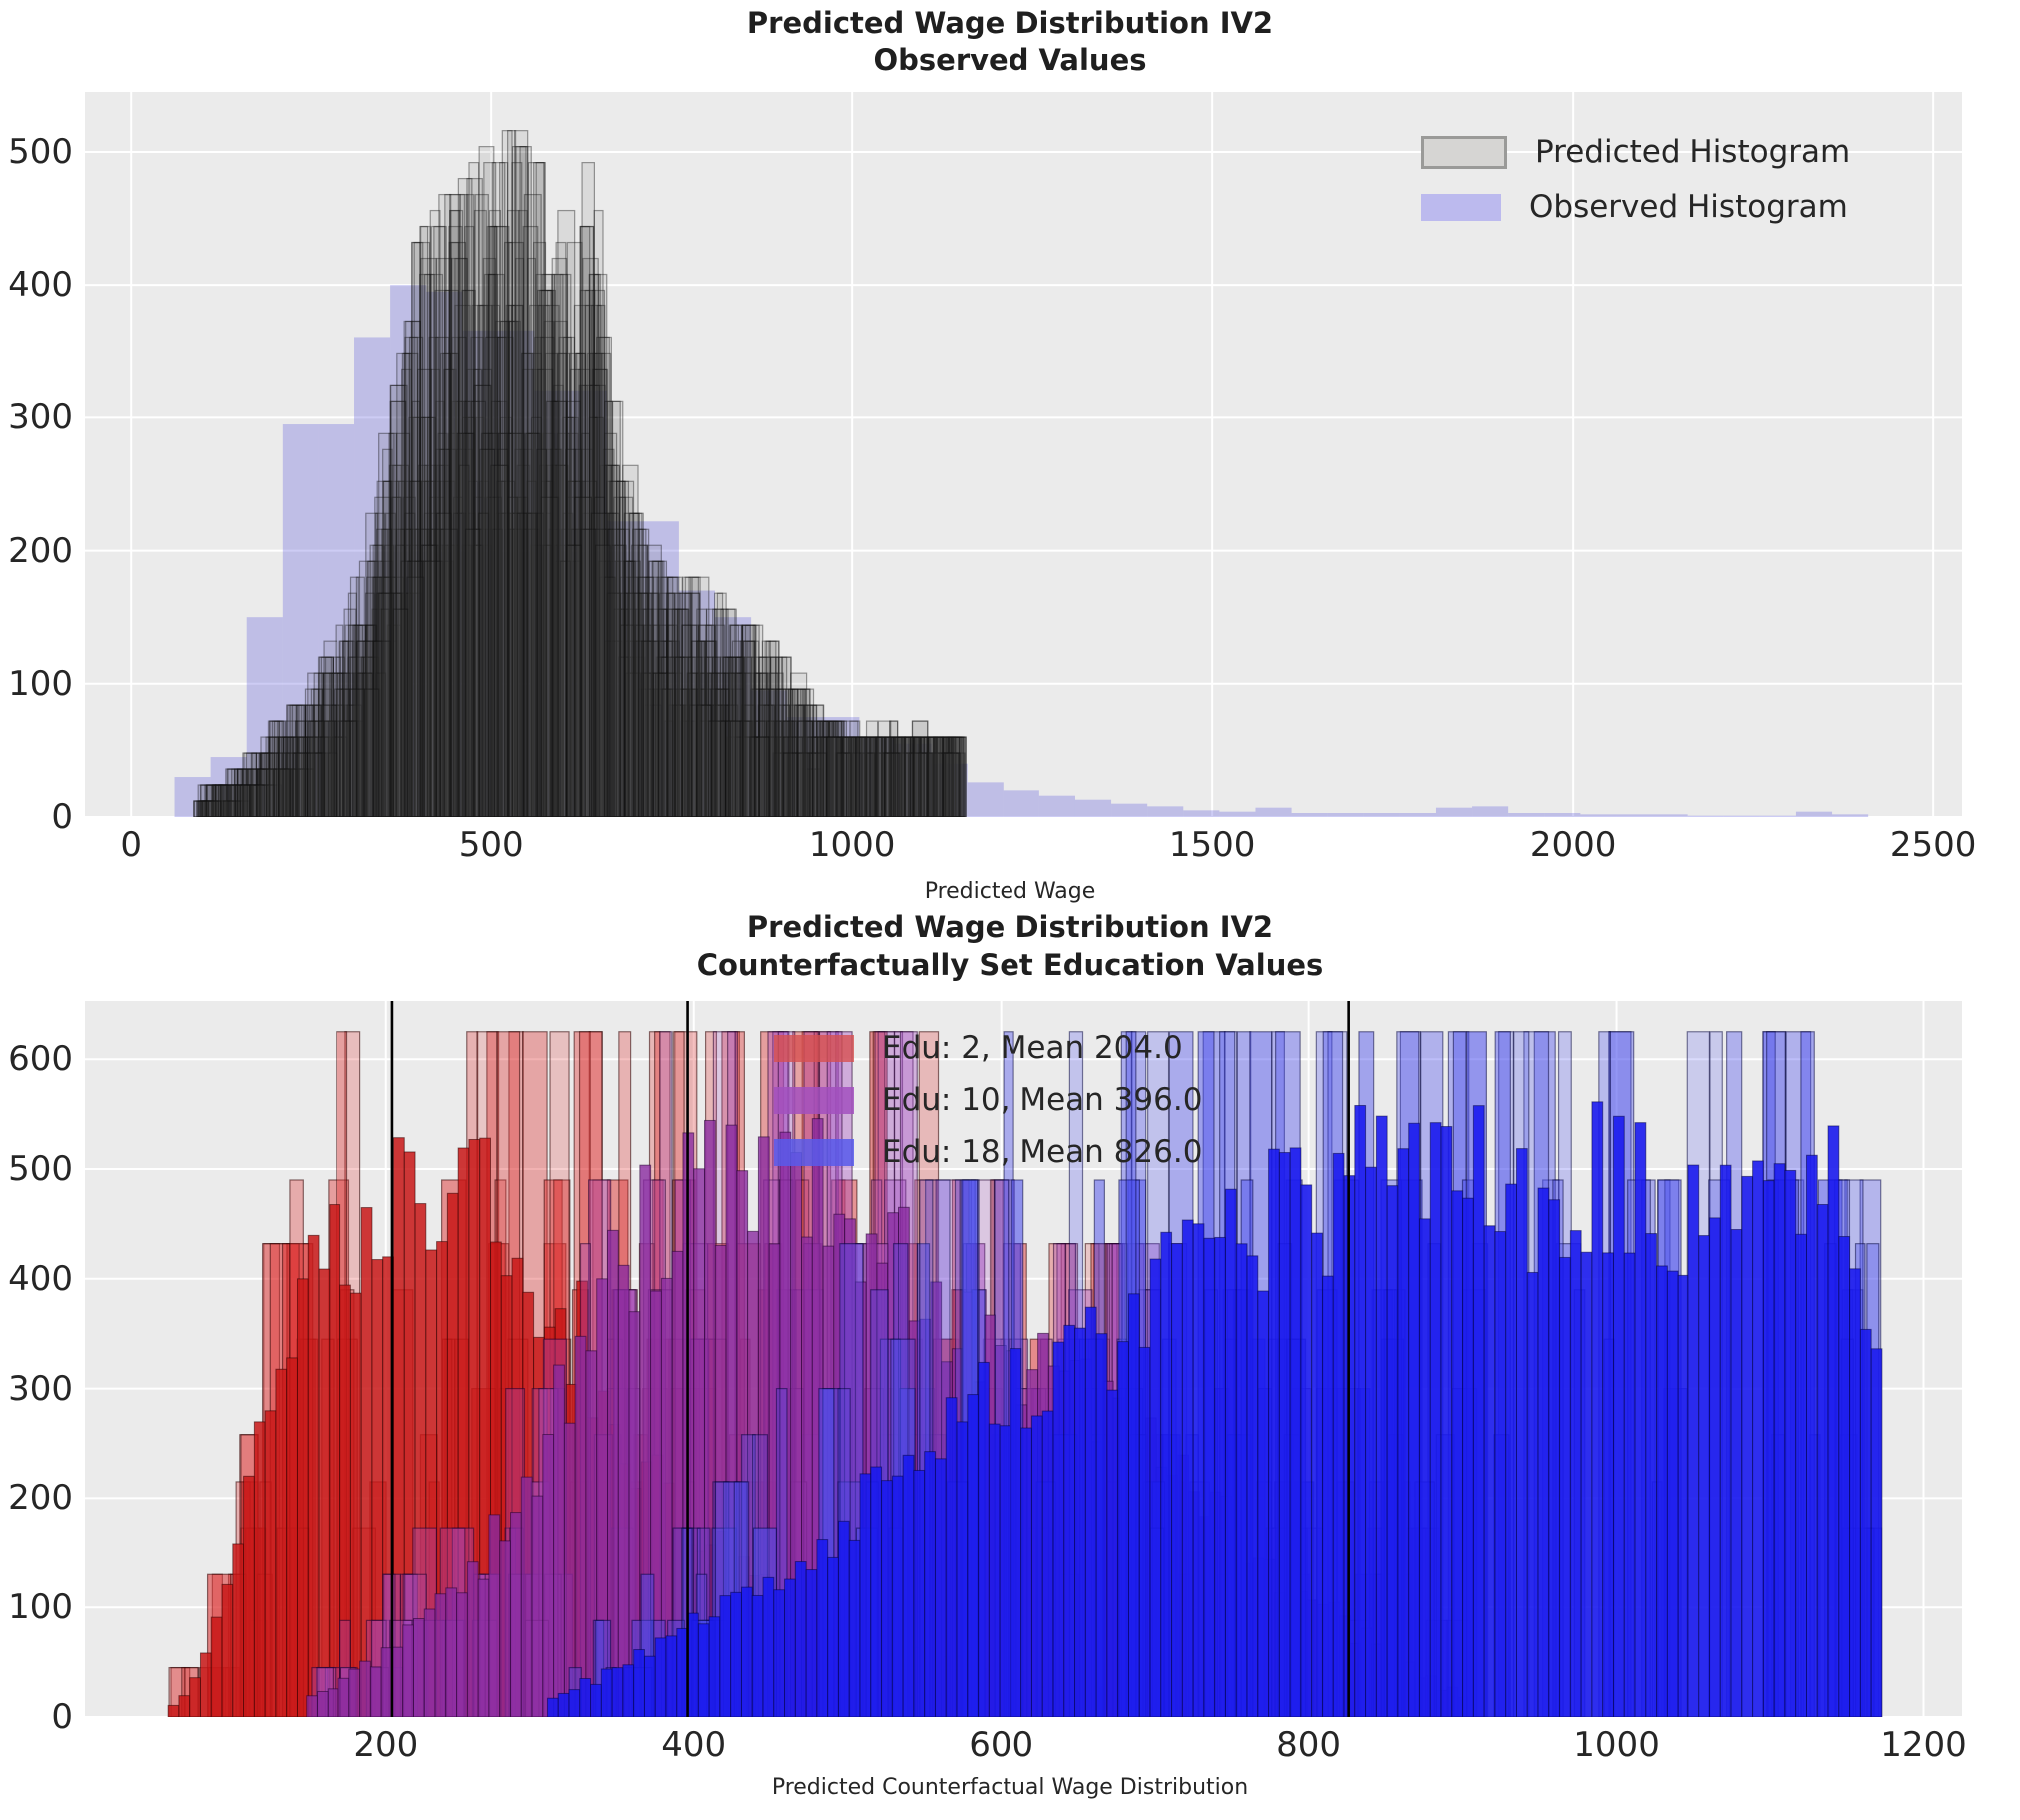 The image size is (2020, 1820). What do you see at coordinates (40, 151) in the screenshot?
I see `y-tick-label: 500` at bounding box center [40, 151].